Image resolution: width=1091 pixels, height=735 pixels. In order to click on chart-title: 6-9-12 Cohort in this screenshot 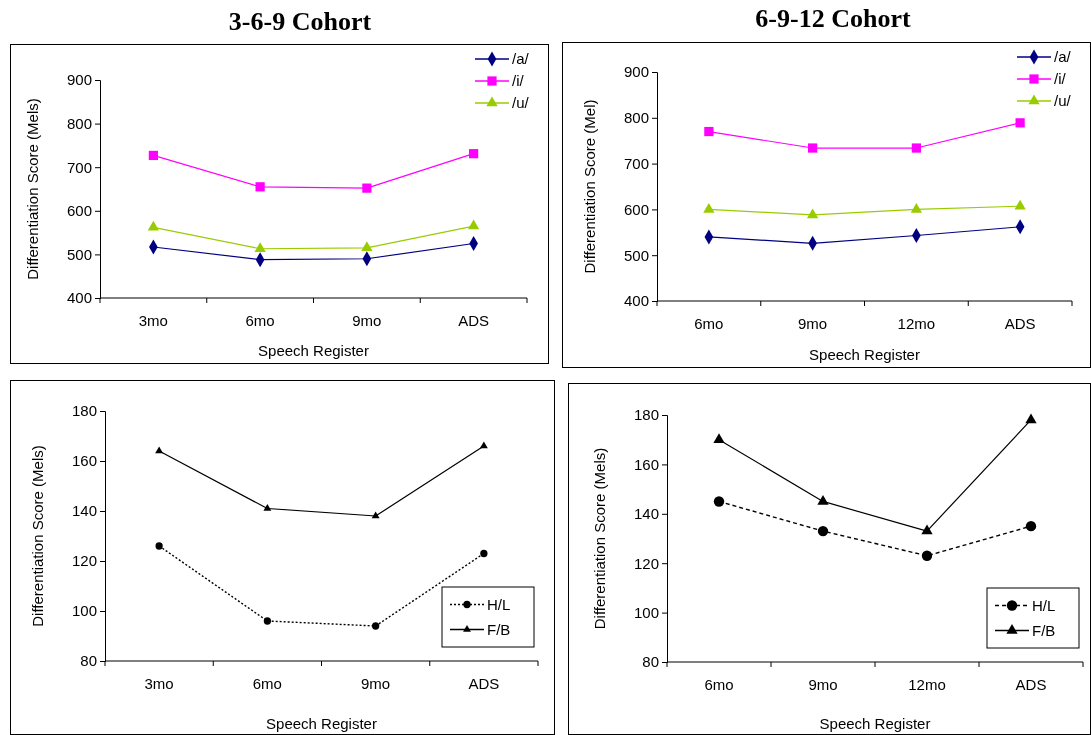, I will do `click(833, 18)`.